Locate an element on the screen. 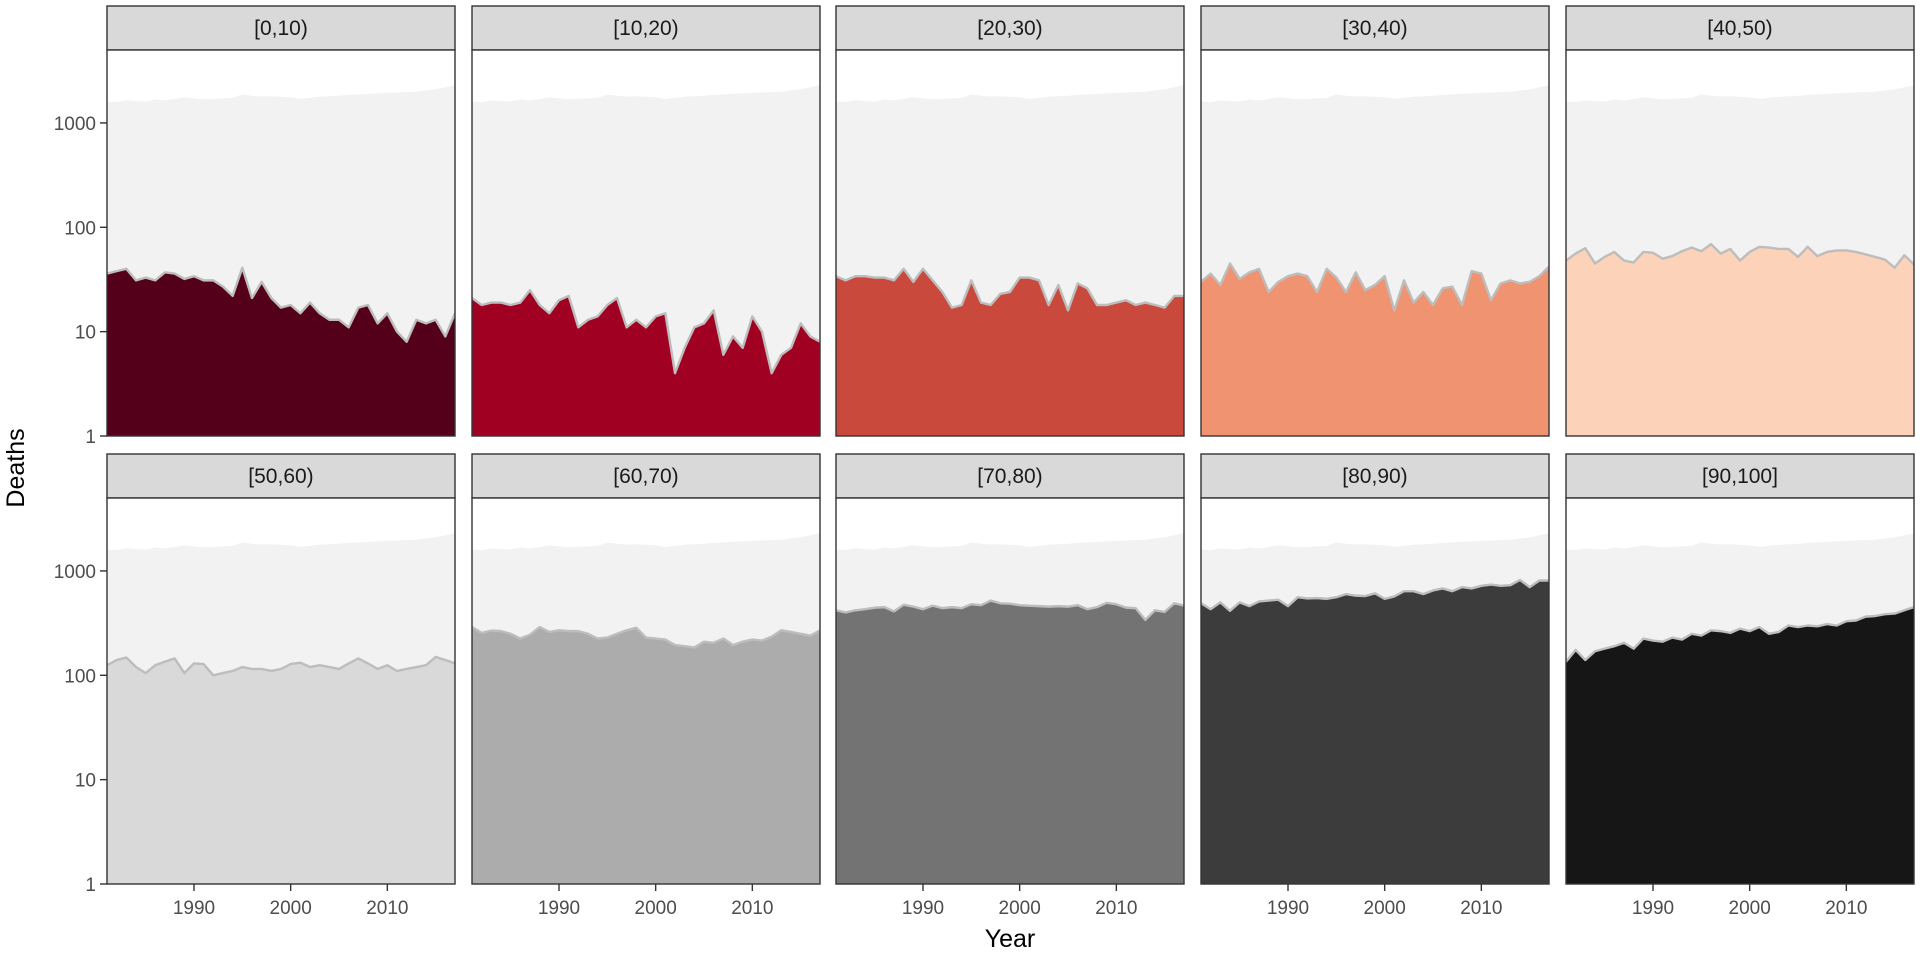  facet-strip-label: [70,80) is located at coordinates (1009, 476).